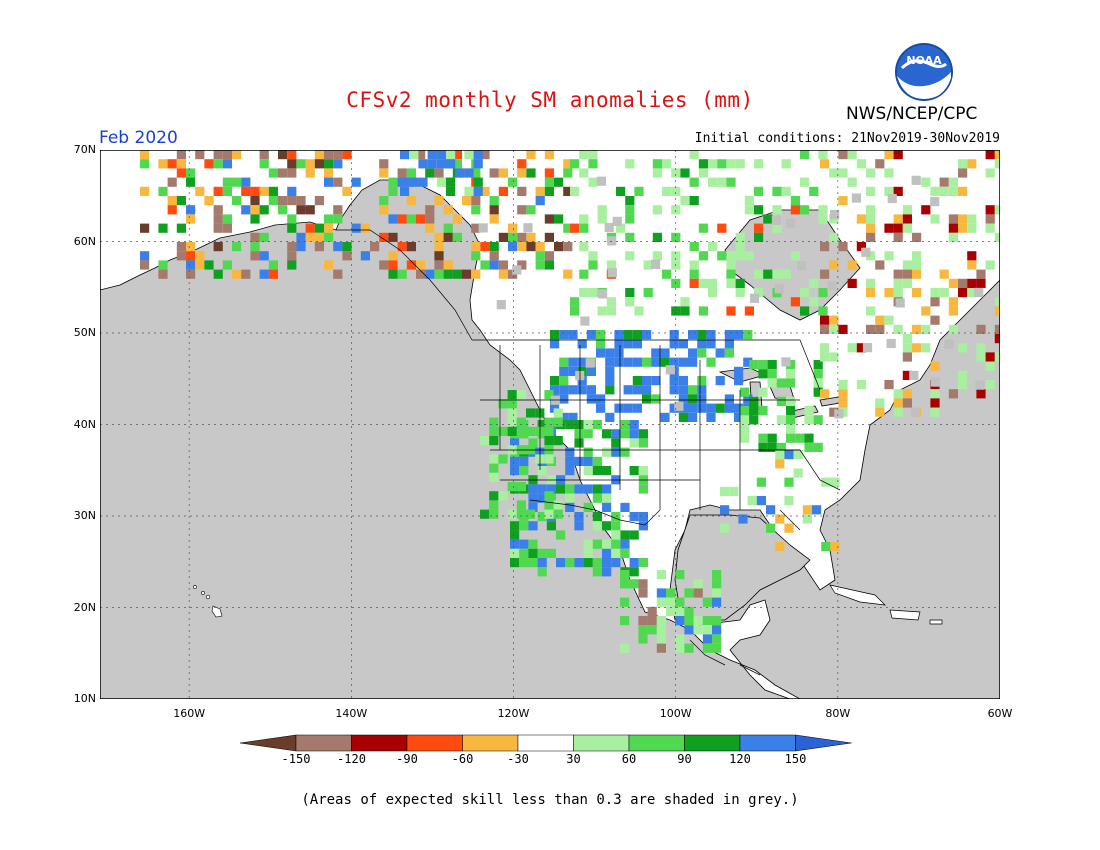  Describe the element at coordinates (629, 759) in the screenshot. I see `colorbar-tick-label: 60` at that location.